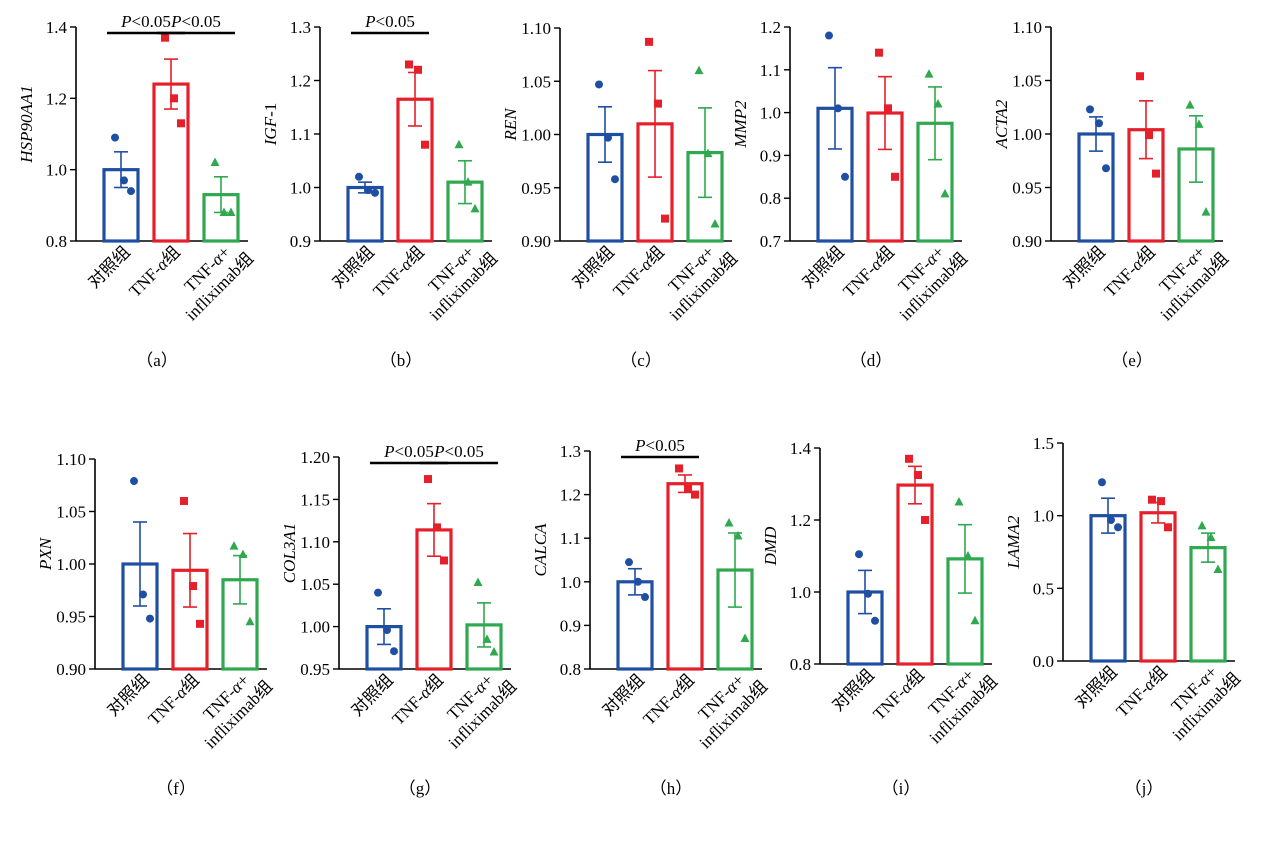  What do you see at coordinates (771, 241) in the screenshot?
I see `y-tick-label: 0.7` at bounding box center [771, 241].